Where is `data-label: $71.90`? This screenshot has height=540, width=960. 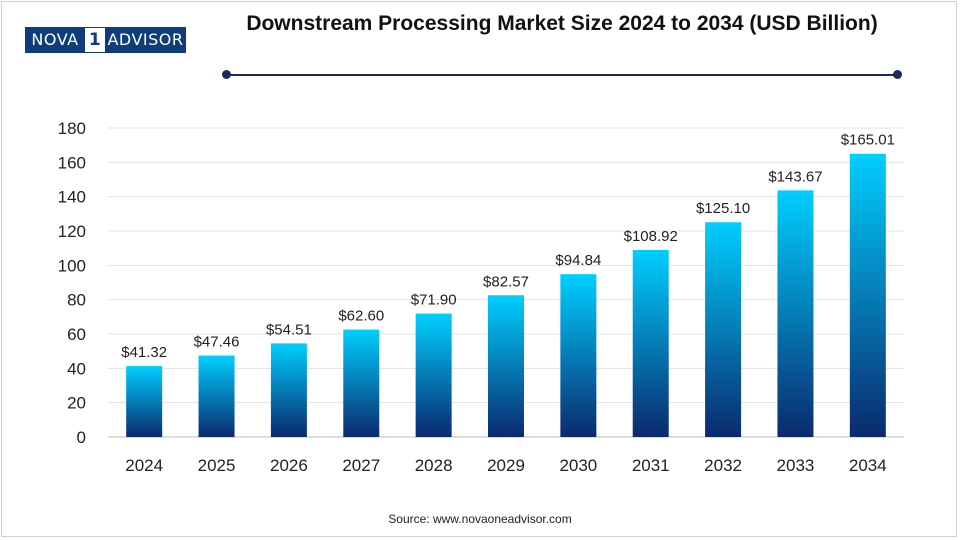
data-label: $71.90 is located at coordinates (434, 300).